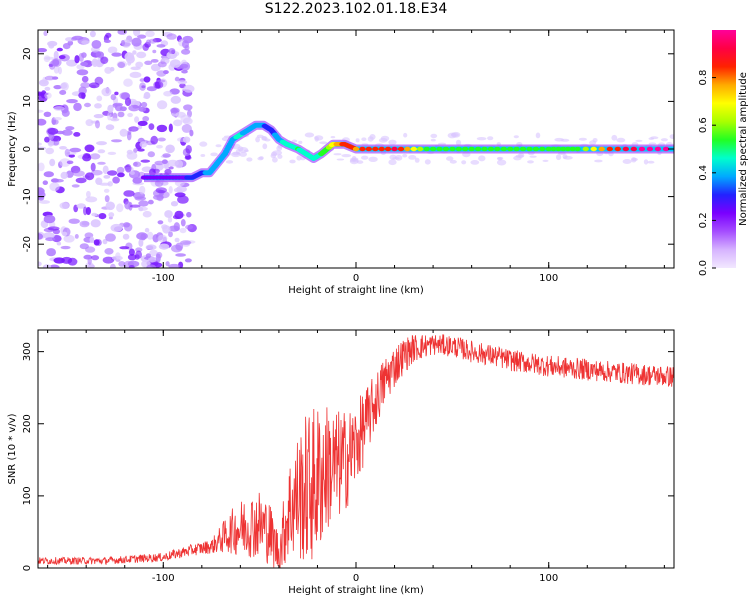 The width and height of the screenshot is (750, 600). What do you see at coordinates (163, 578) in the screenshot?
I see `x-tick-label: -100` at bounding box center [163, 578].